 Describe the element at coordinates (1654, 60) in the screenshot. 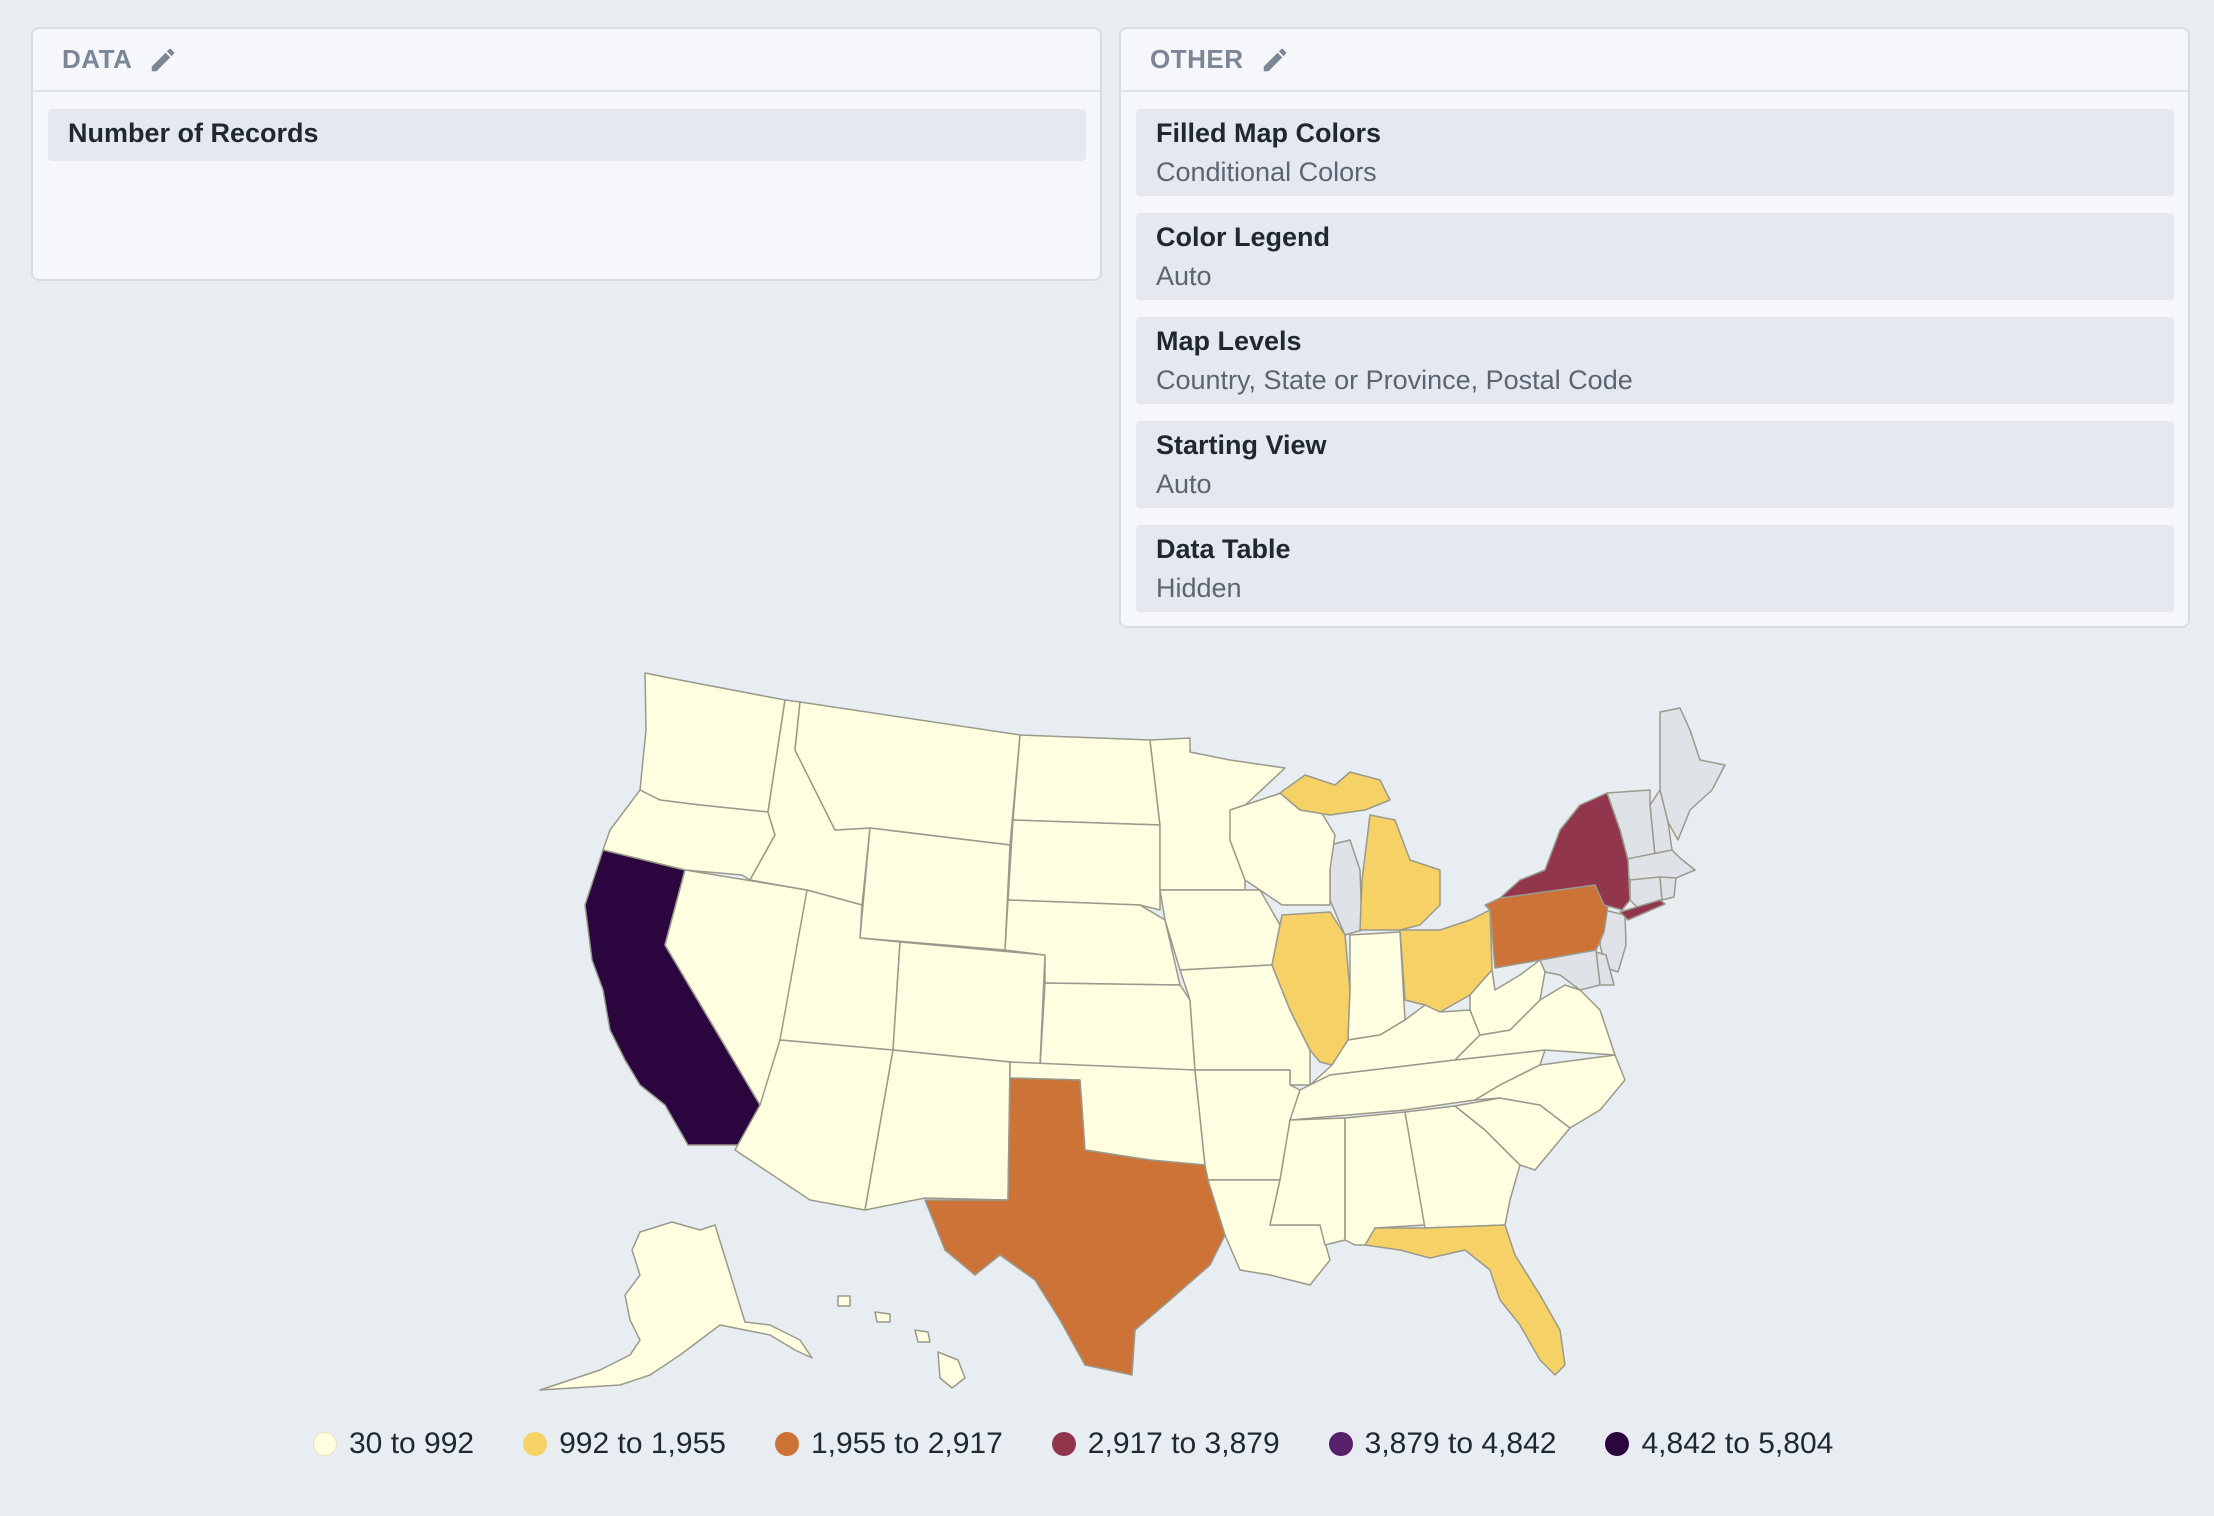

I see `other-panel-header: OTHER` at that location.